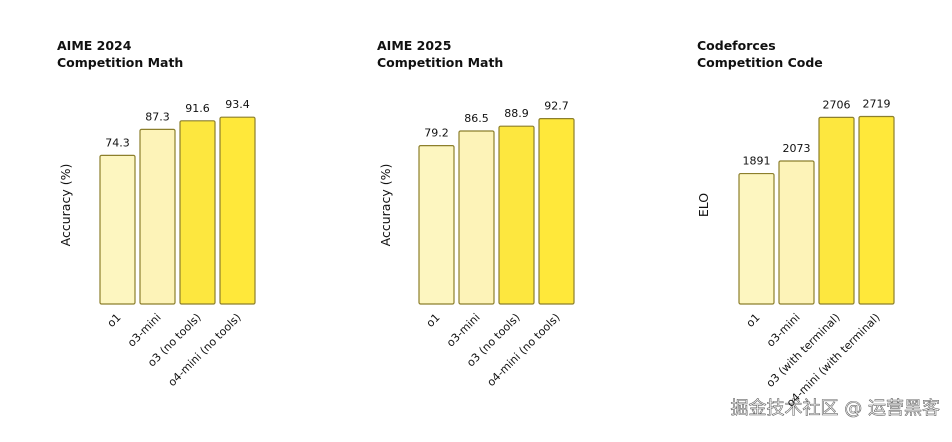  What do you see at coordinates (197, 108) in the screenshot?
I see `value-label: 91.6` at bounding box center [197, 108].